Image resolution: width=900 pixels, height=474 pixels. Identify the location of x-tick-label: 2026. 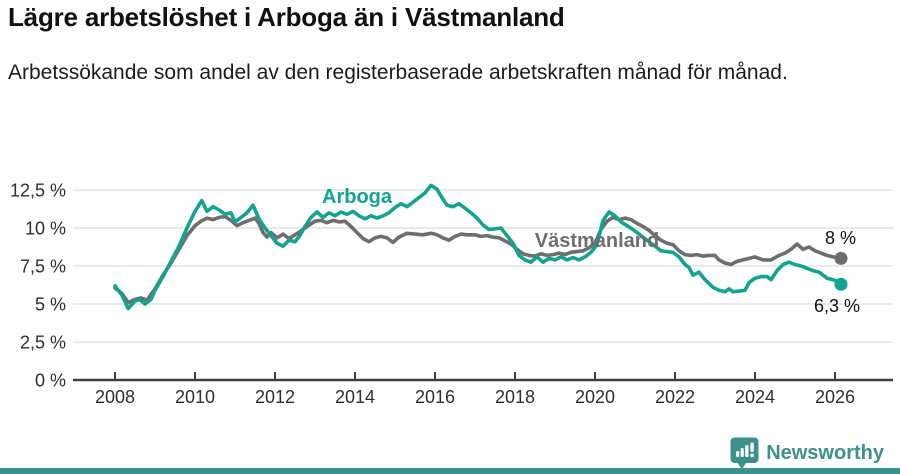
(835, 397).